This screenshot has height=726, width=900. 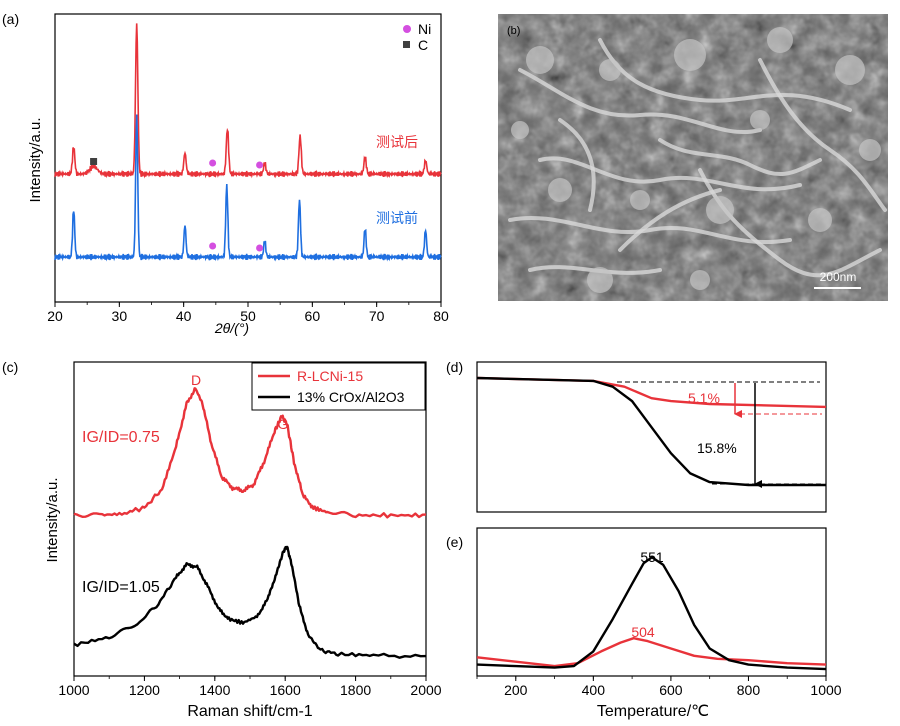 What do you see at coordinates (424, 29) in the screenshot?
I see `legend-ni-label: Ni` at bounding box center [424, 29].